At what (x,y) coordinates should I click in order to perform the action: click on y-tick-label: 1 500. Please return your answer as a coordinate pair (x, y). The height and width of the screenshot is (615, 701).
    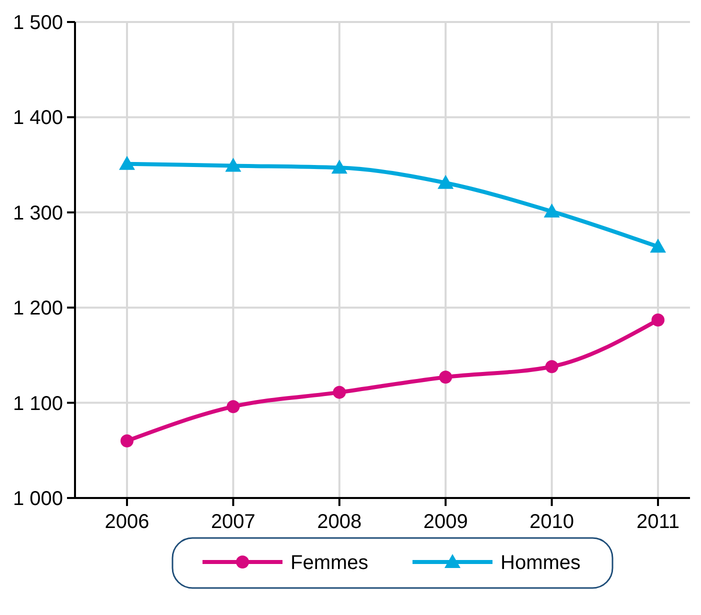
    Looking at the image, I should click on (37, 23).